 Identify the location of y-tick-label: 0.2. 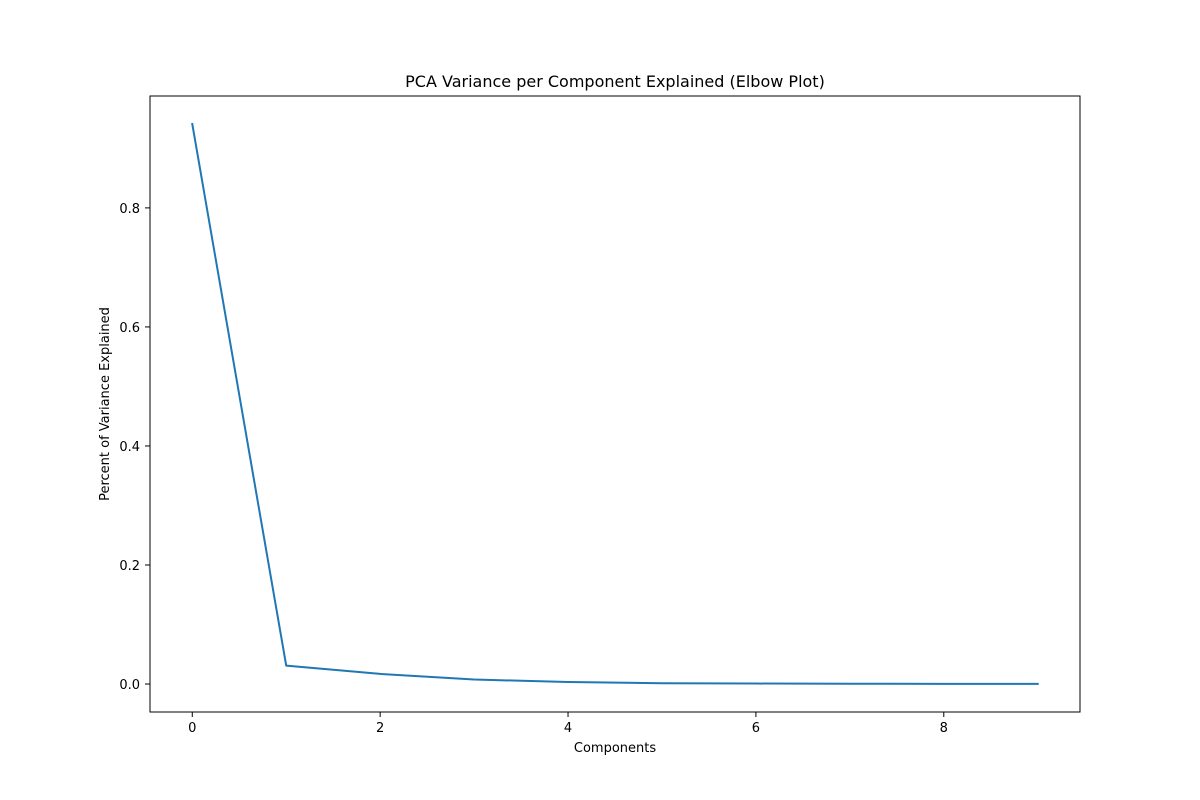
(129, 566).